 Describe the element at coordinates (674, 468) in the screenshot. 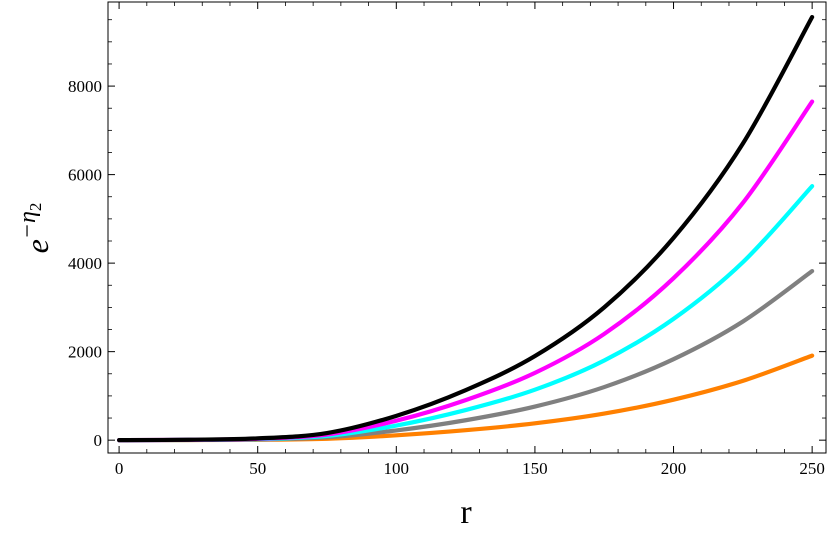

I see `x-tick-label: 200` at that location.